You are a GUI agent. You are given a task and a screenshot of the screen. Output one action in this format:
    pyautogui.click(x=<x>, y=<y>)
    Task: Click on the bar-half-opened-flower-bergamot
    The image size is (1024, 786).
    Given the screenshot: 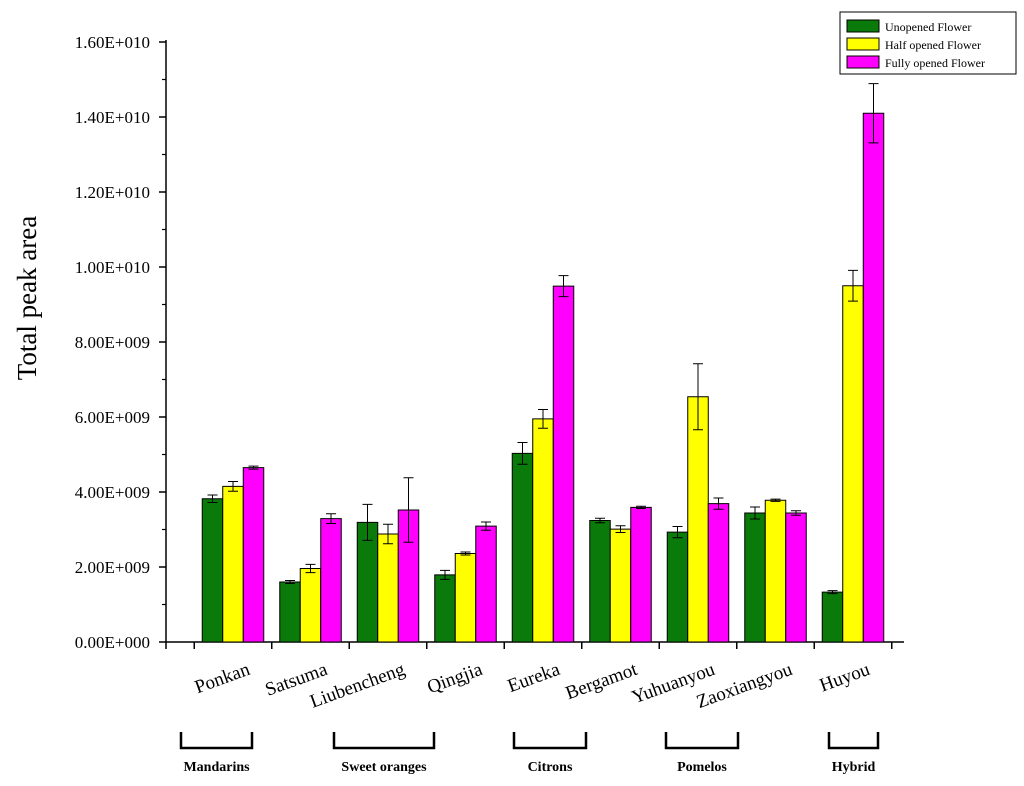 What is the action you would take?
    pyautogui.click(x=620, y=585)
    